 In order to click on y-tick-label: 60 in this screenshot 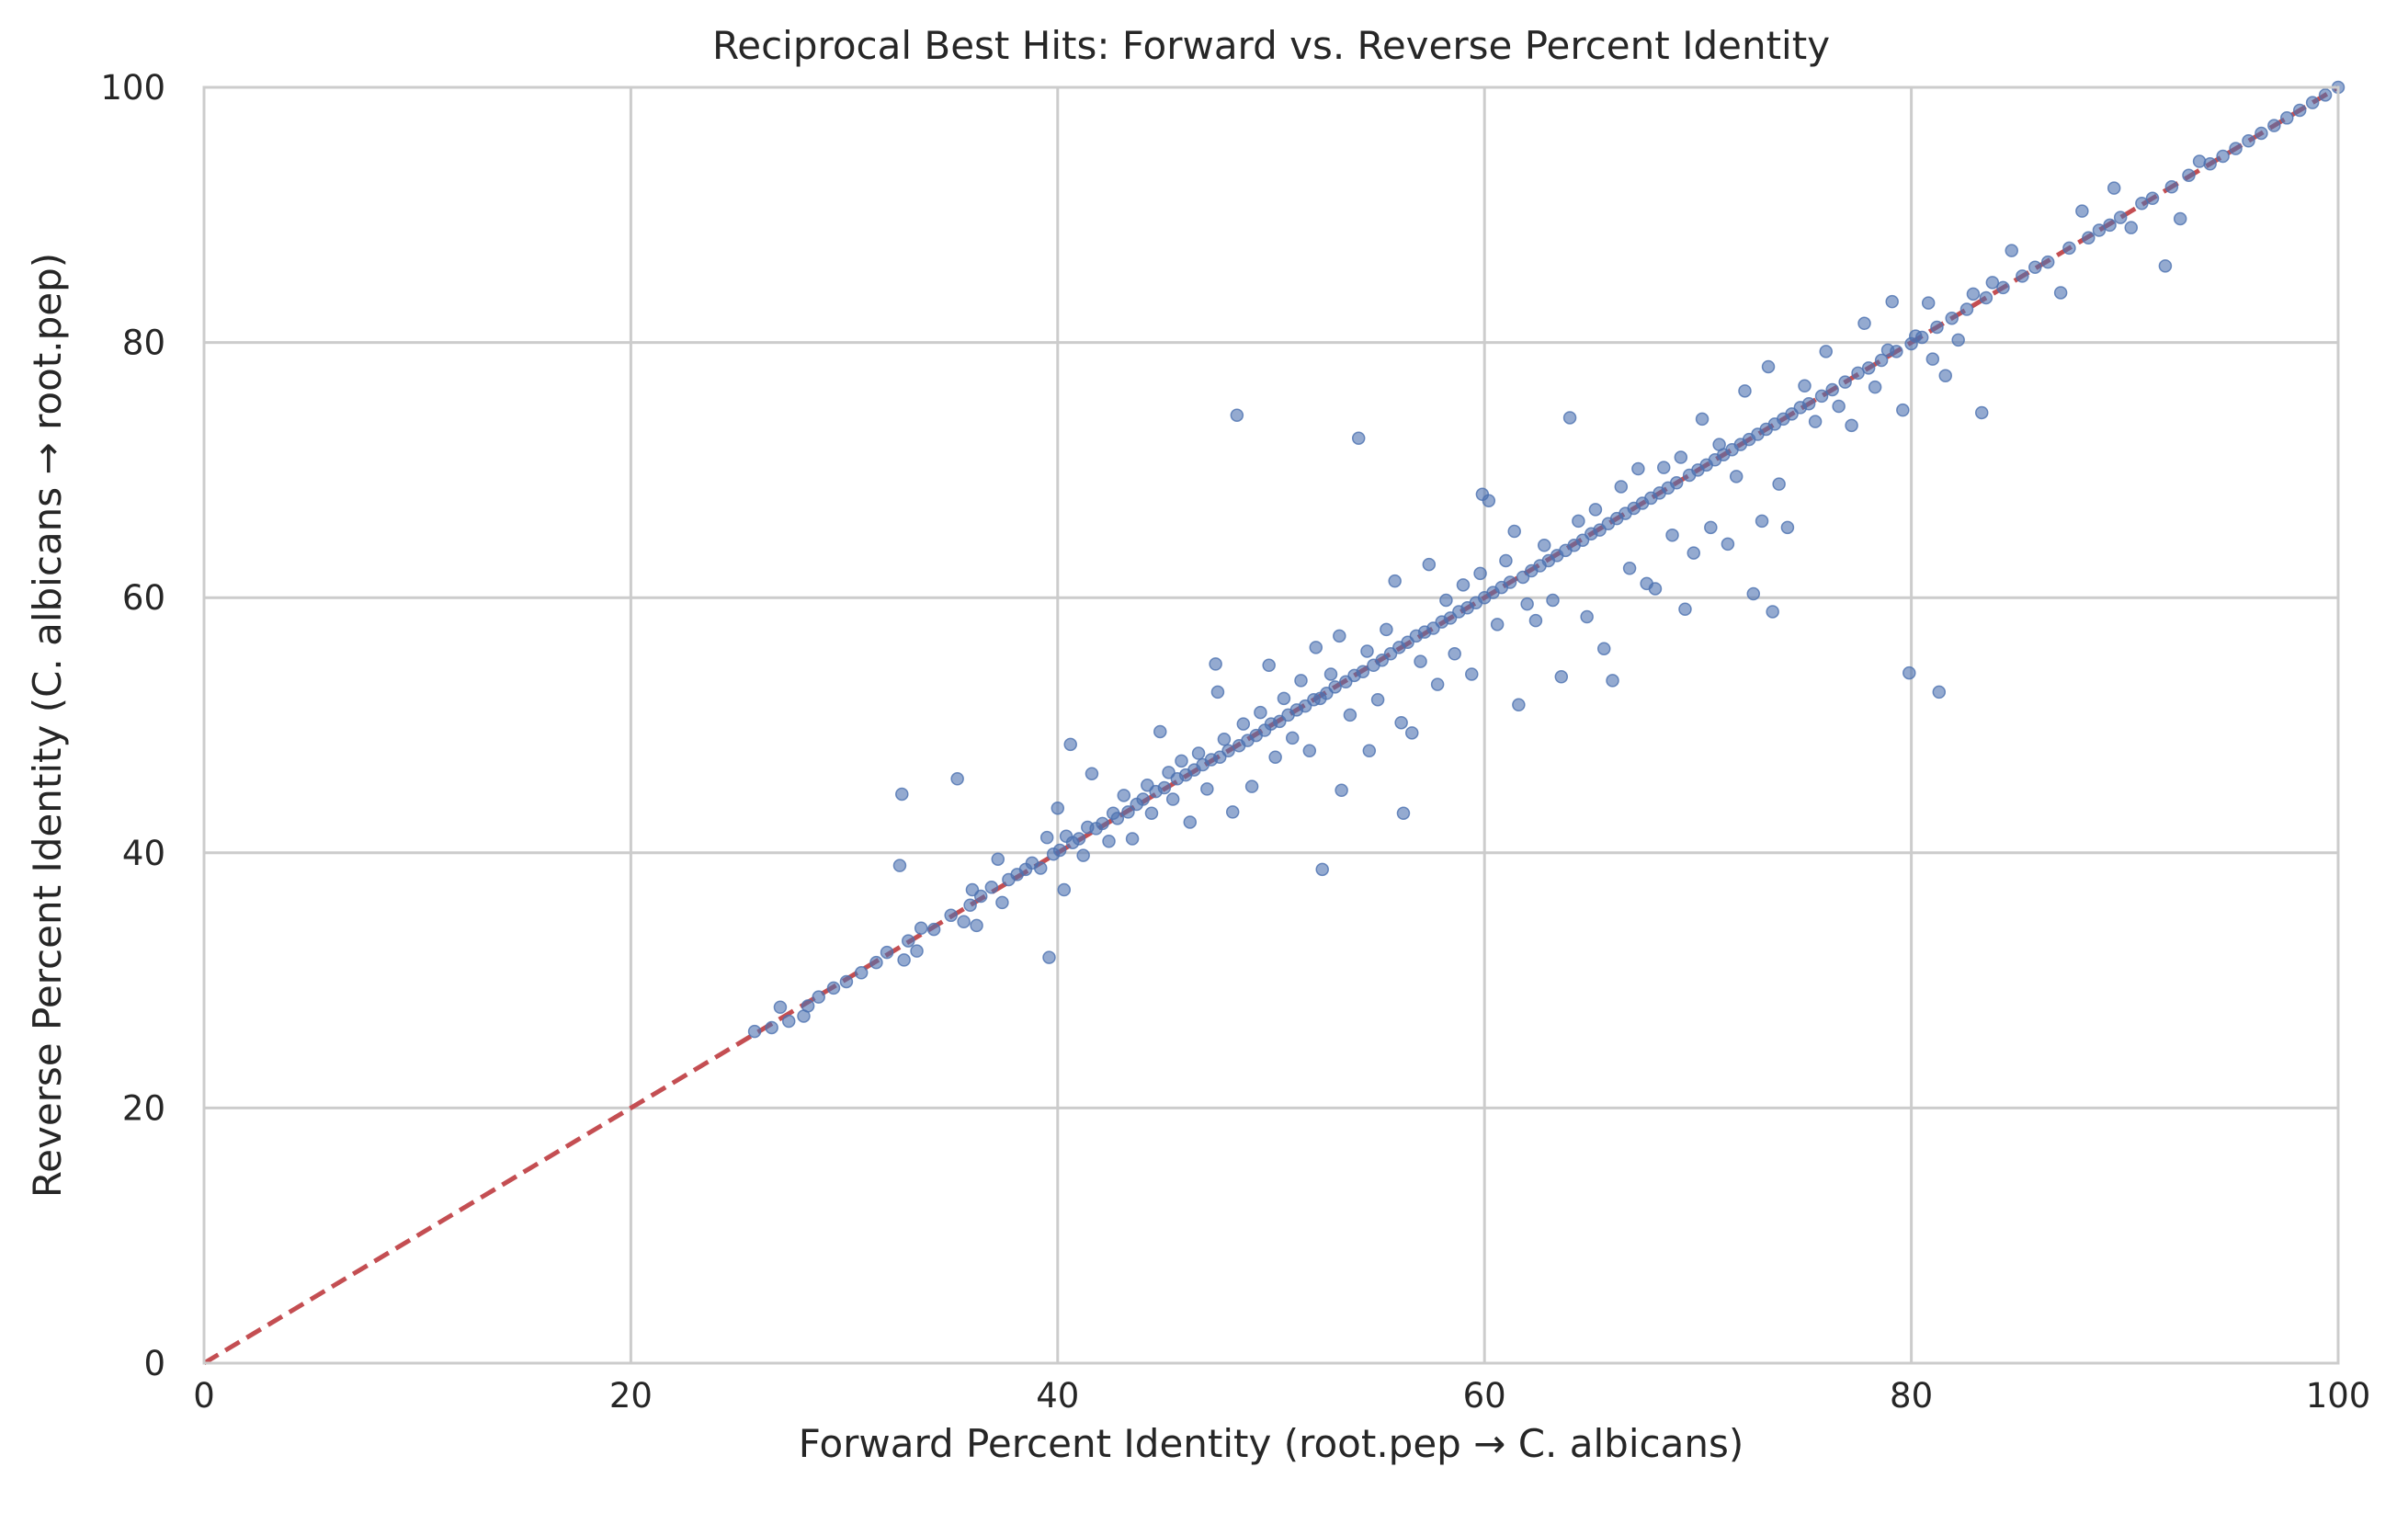, I will do `click(143, 598)`.